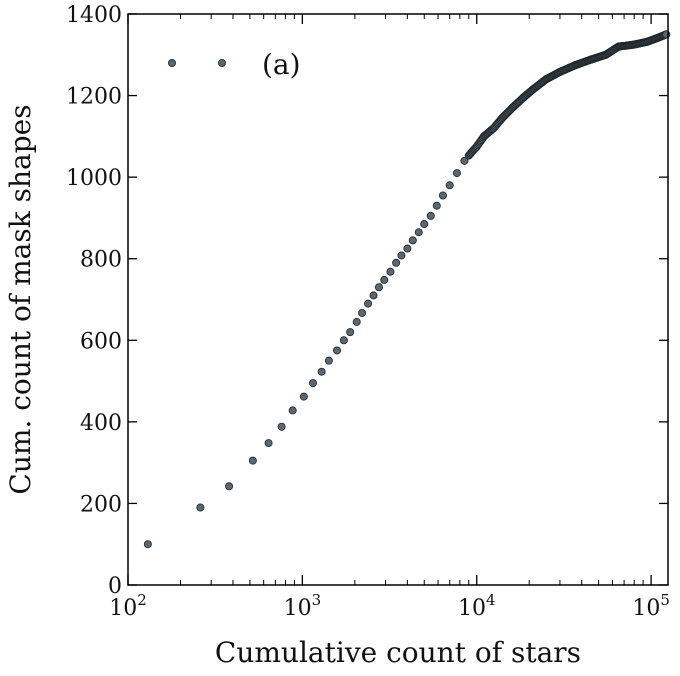 The width and height of the screenshot is (680, 676). Describe the element at coordinates (281, 64) in the screenshot. I see `legend-label: (a)` at that location.